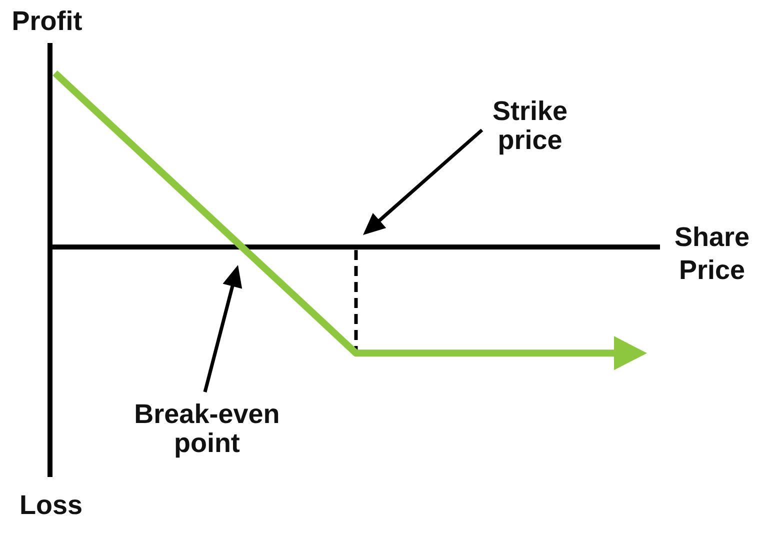  Describe the element at coordinates (51, 505) in the screenshot. I see `text: Loss` at that location.